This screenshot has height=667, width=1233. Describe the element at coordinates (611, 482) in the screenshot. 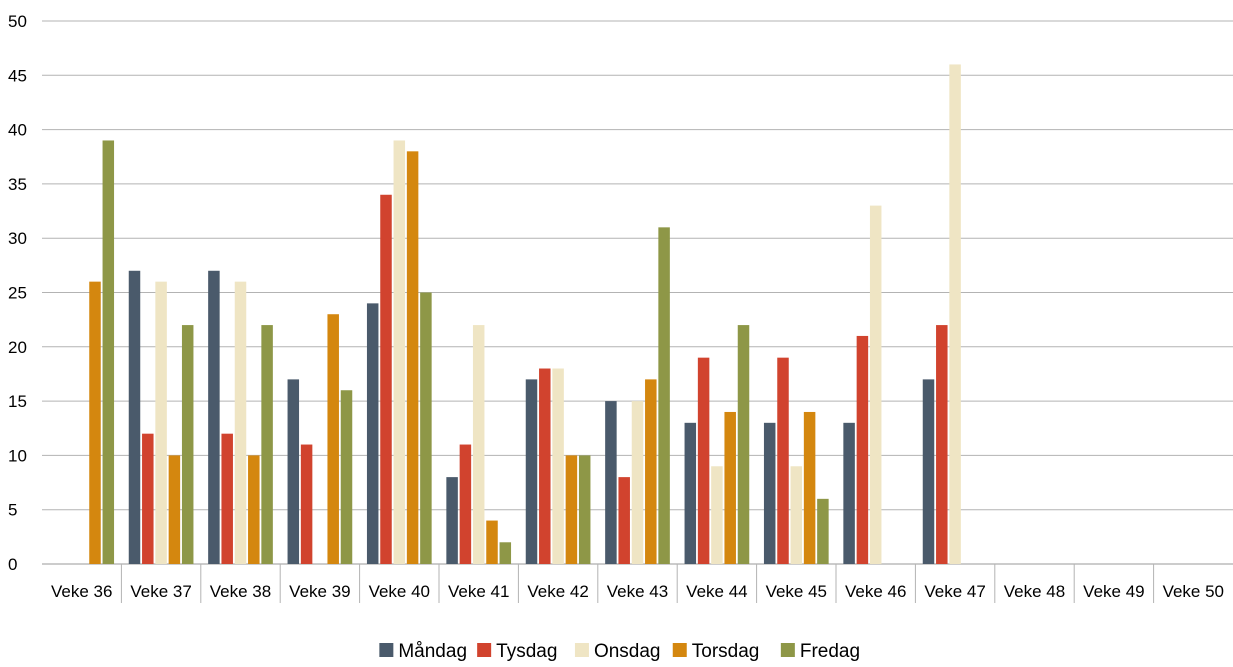

I see `bar-måndag-veke-43` at that location.